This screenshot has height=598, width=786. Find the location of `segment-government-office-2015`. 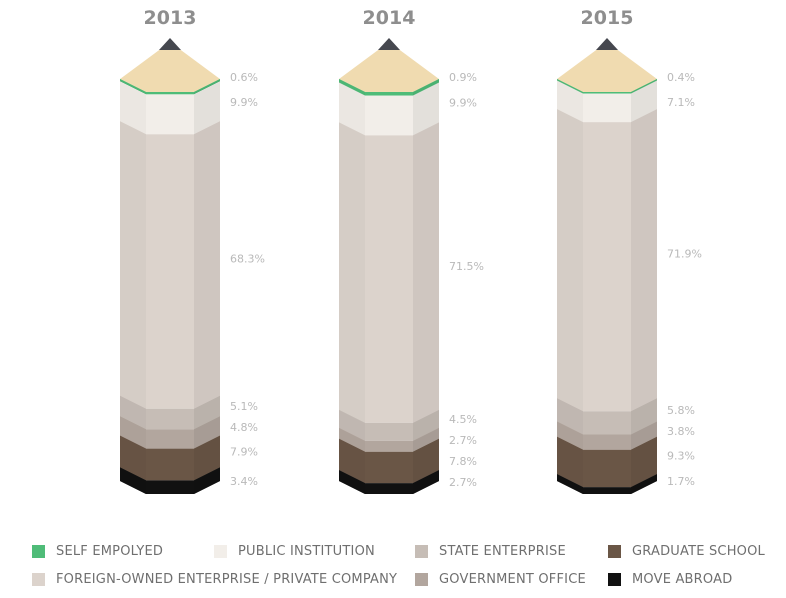

segment-government-office-2015 is located at coordinates (607, 435).